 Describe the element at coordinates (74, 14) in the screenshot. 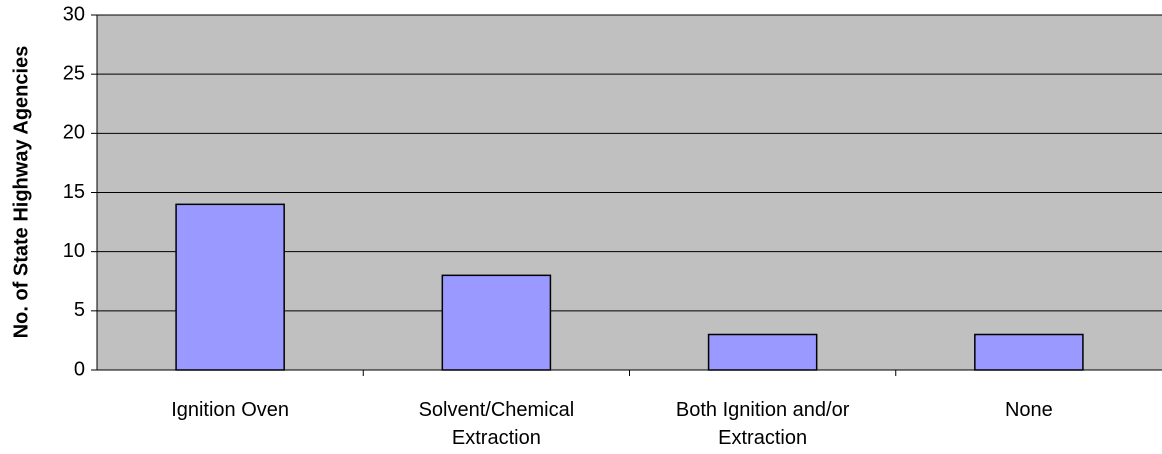

I see `y-tick-label: 30` at that location.